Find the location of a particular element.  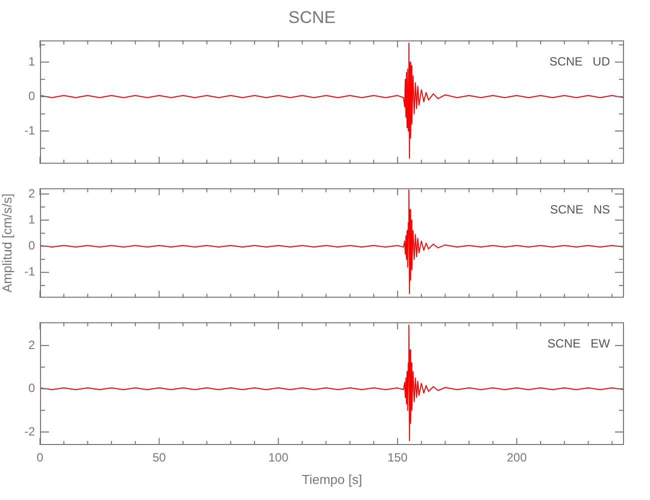

x-tick-label: 100 is located at coordinates (278, 457).